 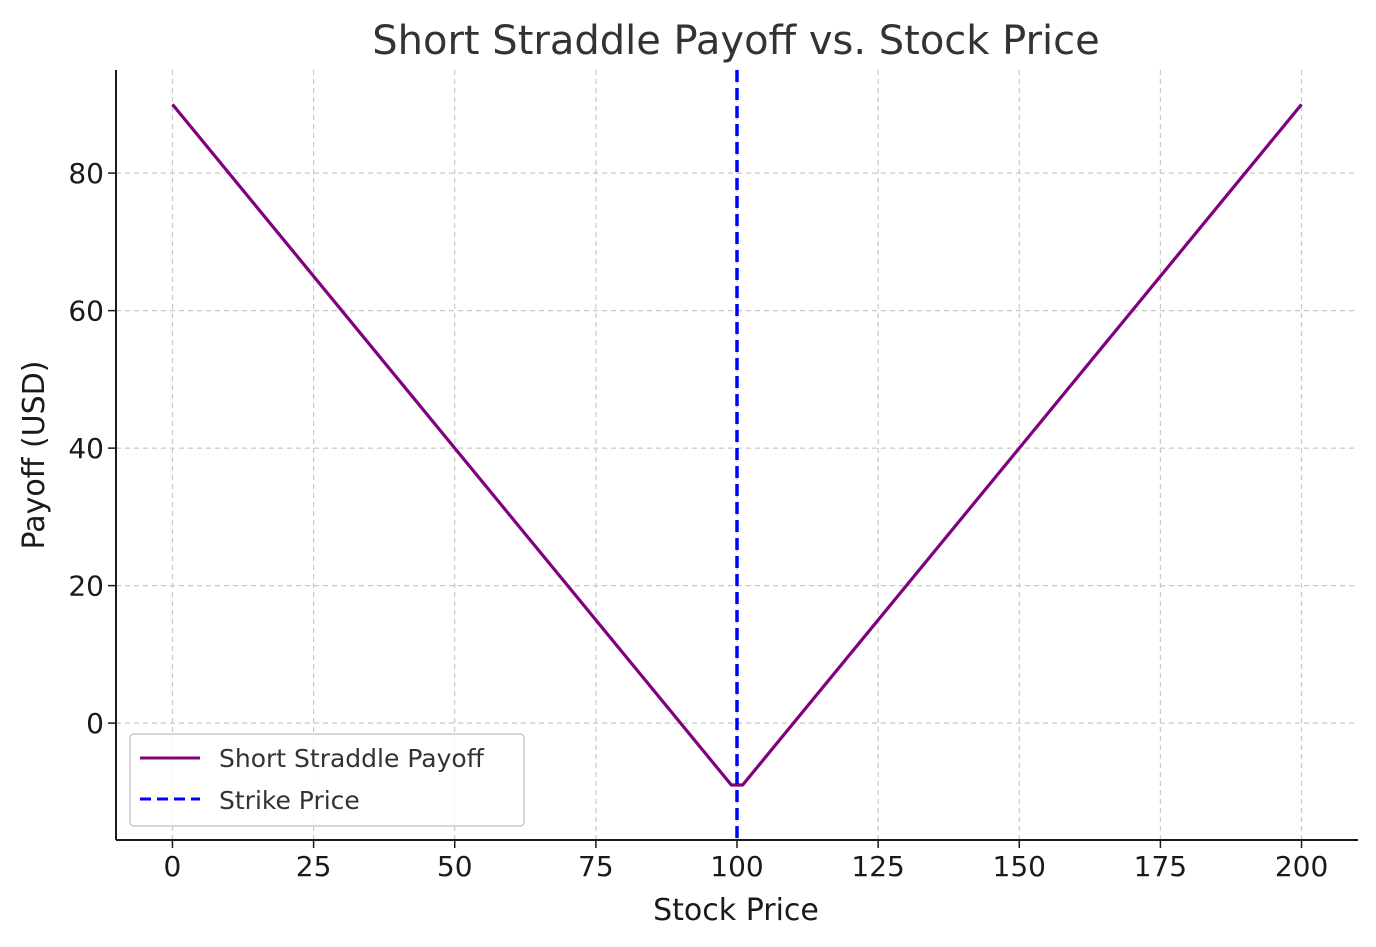 What do you see at coordinates (173, 866) in the screenshot?
I see `x-tick-label: 0` at bounding box center [173, 866].